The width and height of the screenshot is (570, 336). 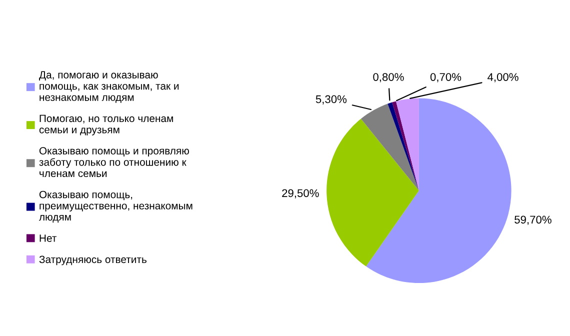 What do you see at coordinates (388, 77) in the screenshot?
I see `data-label: 0,80%` at bounding box center [388, 77].